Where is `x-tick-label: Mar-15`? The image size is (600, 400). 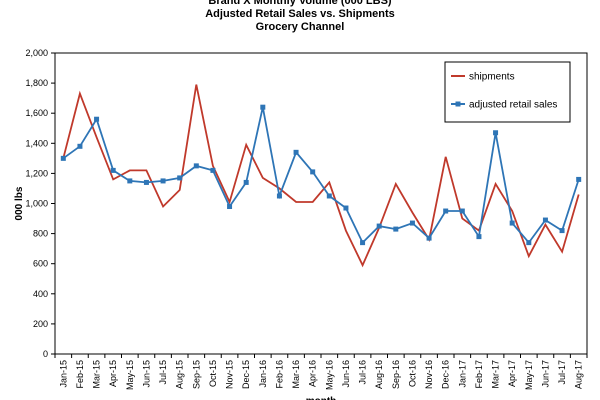
x-tick-label: Mar-15 is located at coordinates (97, 374).